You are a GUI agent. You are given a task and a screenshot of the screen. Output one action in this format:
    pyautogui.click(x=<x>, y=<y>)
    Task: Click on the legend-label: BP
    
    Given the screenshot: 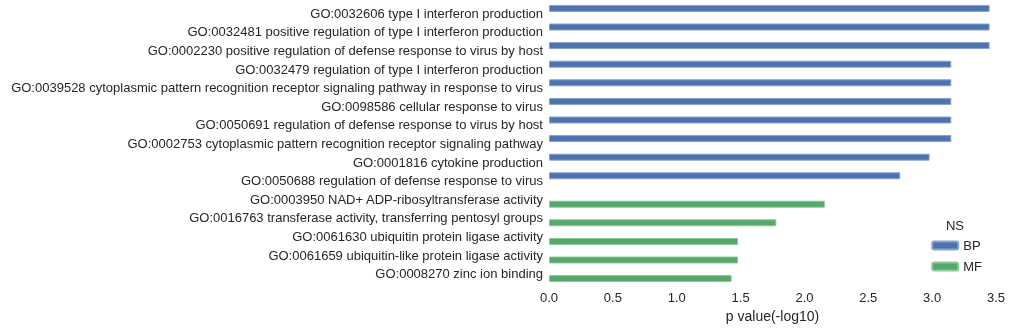 What is the action you would take?
    pyautogui.click(x=972, y=245)
    